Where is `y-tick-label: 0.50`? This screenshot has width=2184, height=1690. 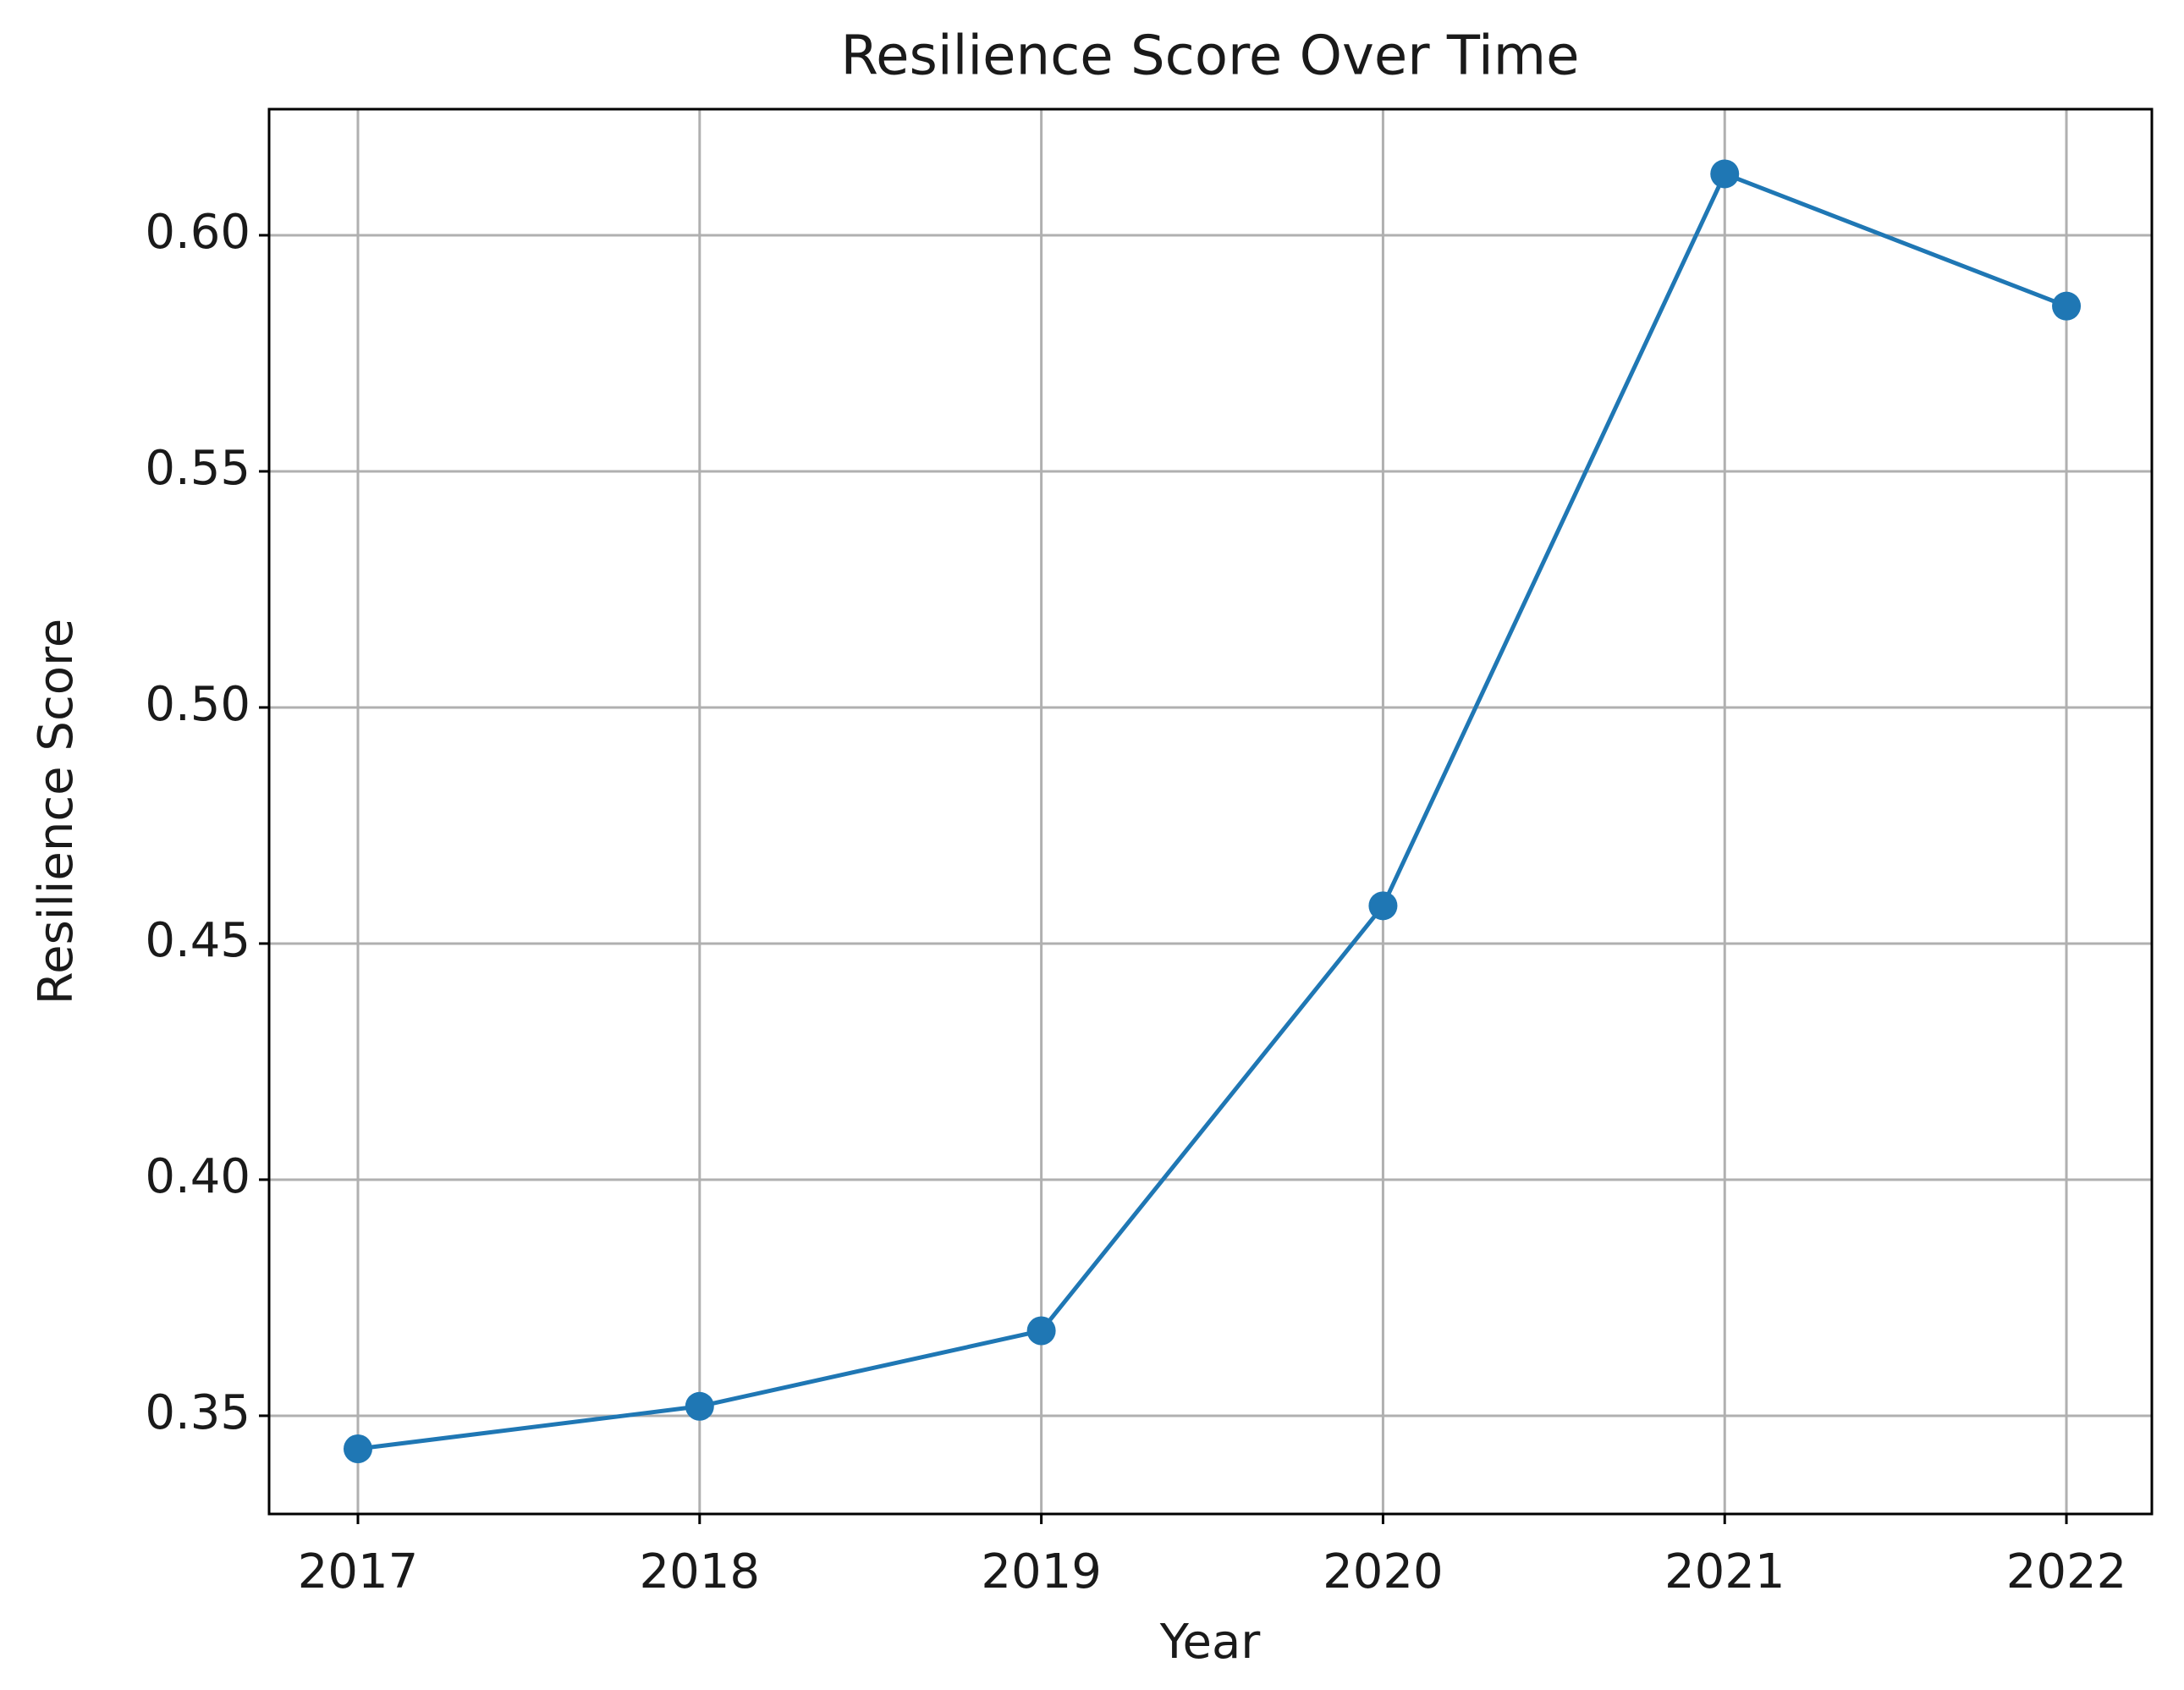 y-tick-label: 0.50 is located at coordinates (197, 705).